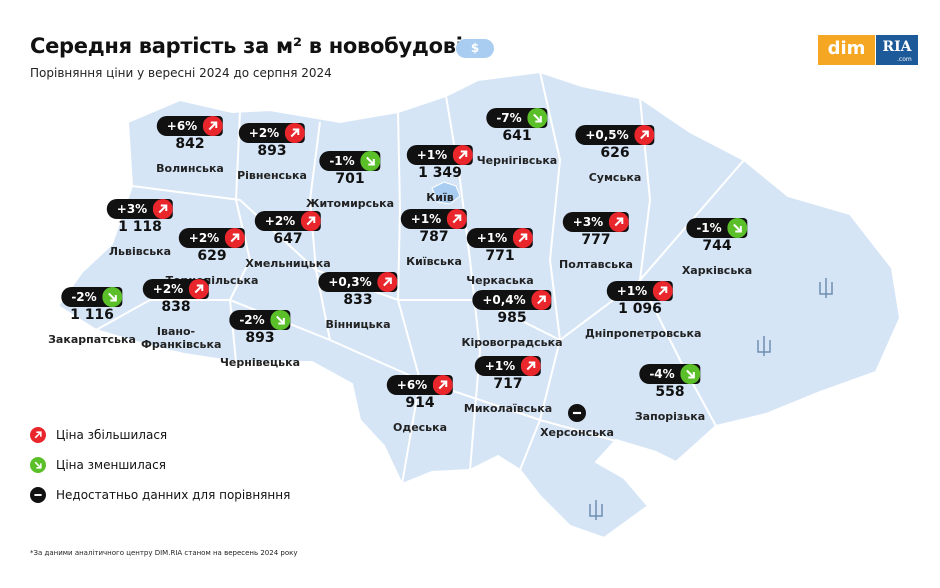  What do you see at coordinates (904, 59) in the screenshot?
I see `logo-domain: .com` at bounding box center [904, 59].